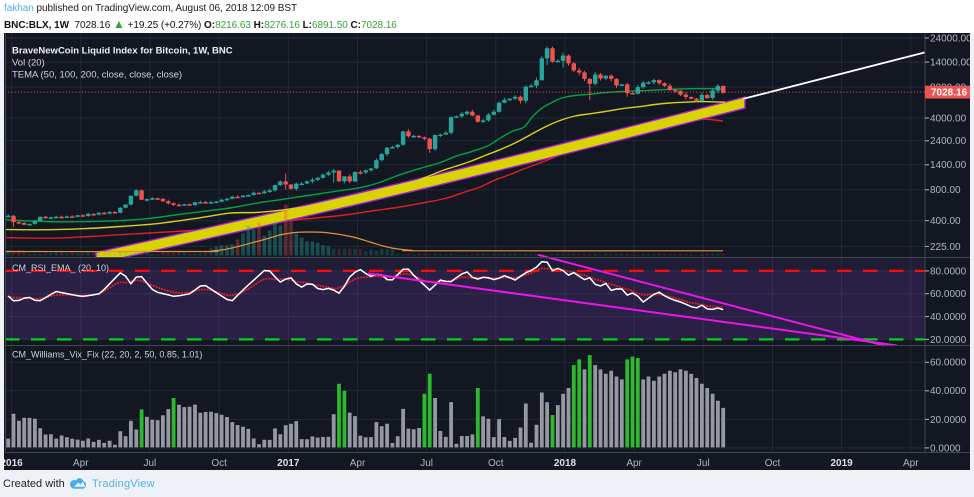  I want to click on svg-text: 2400.00, so click(948, 141).